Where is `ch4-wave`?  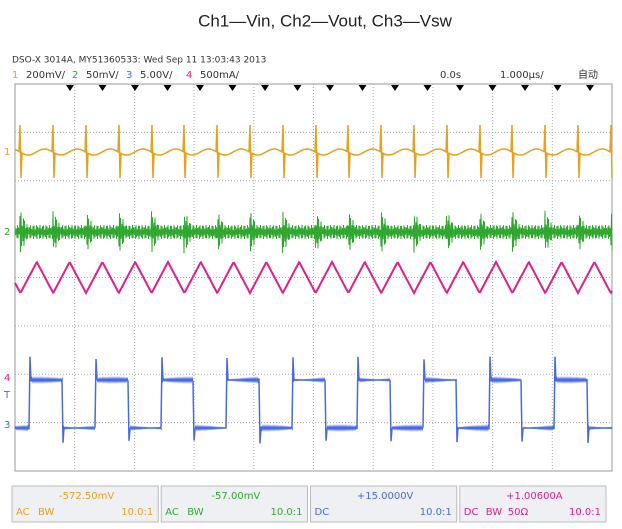
ch4-wave is located at coordinates (313, 277).